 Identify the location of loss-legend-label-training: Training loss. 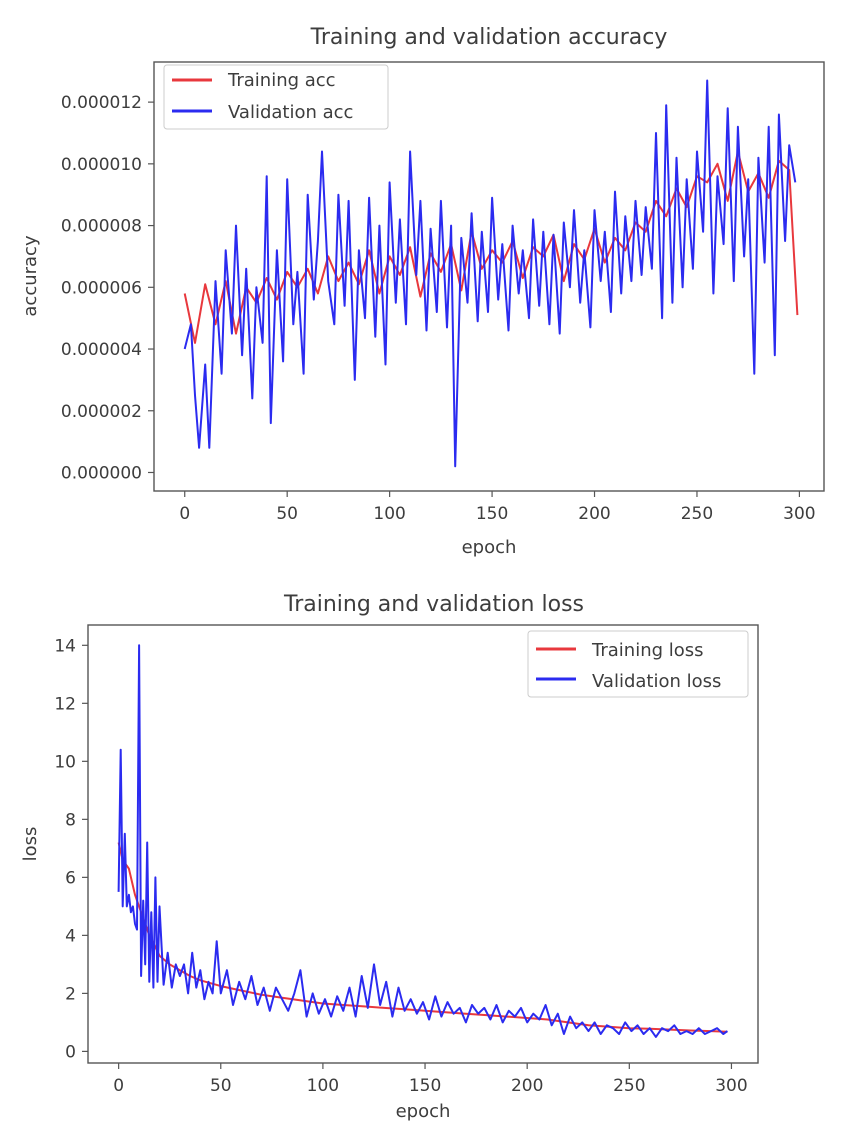
(647, 650).